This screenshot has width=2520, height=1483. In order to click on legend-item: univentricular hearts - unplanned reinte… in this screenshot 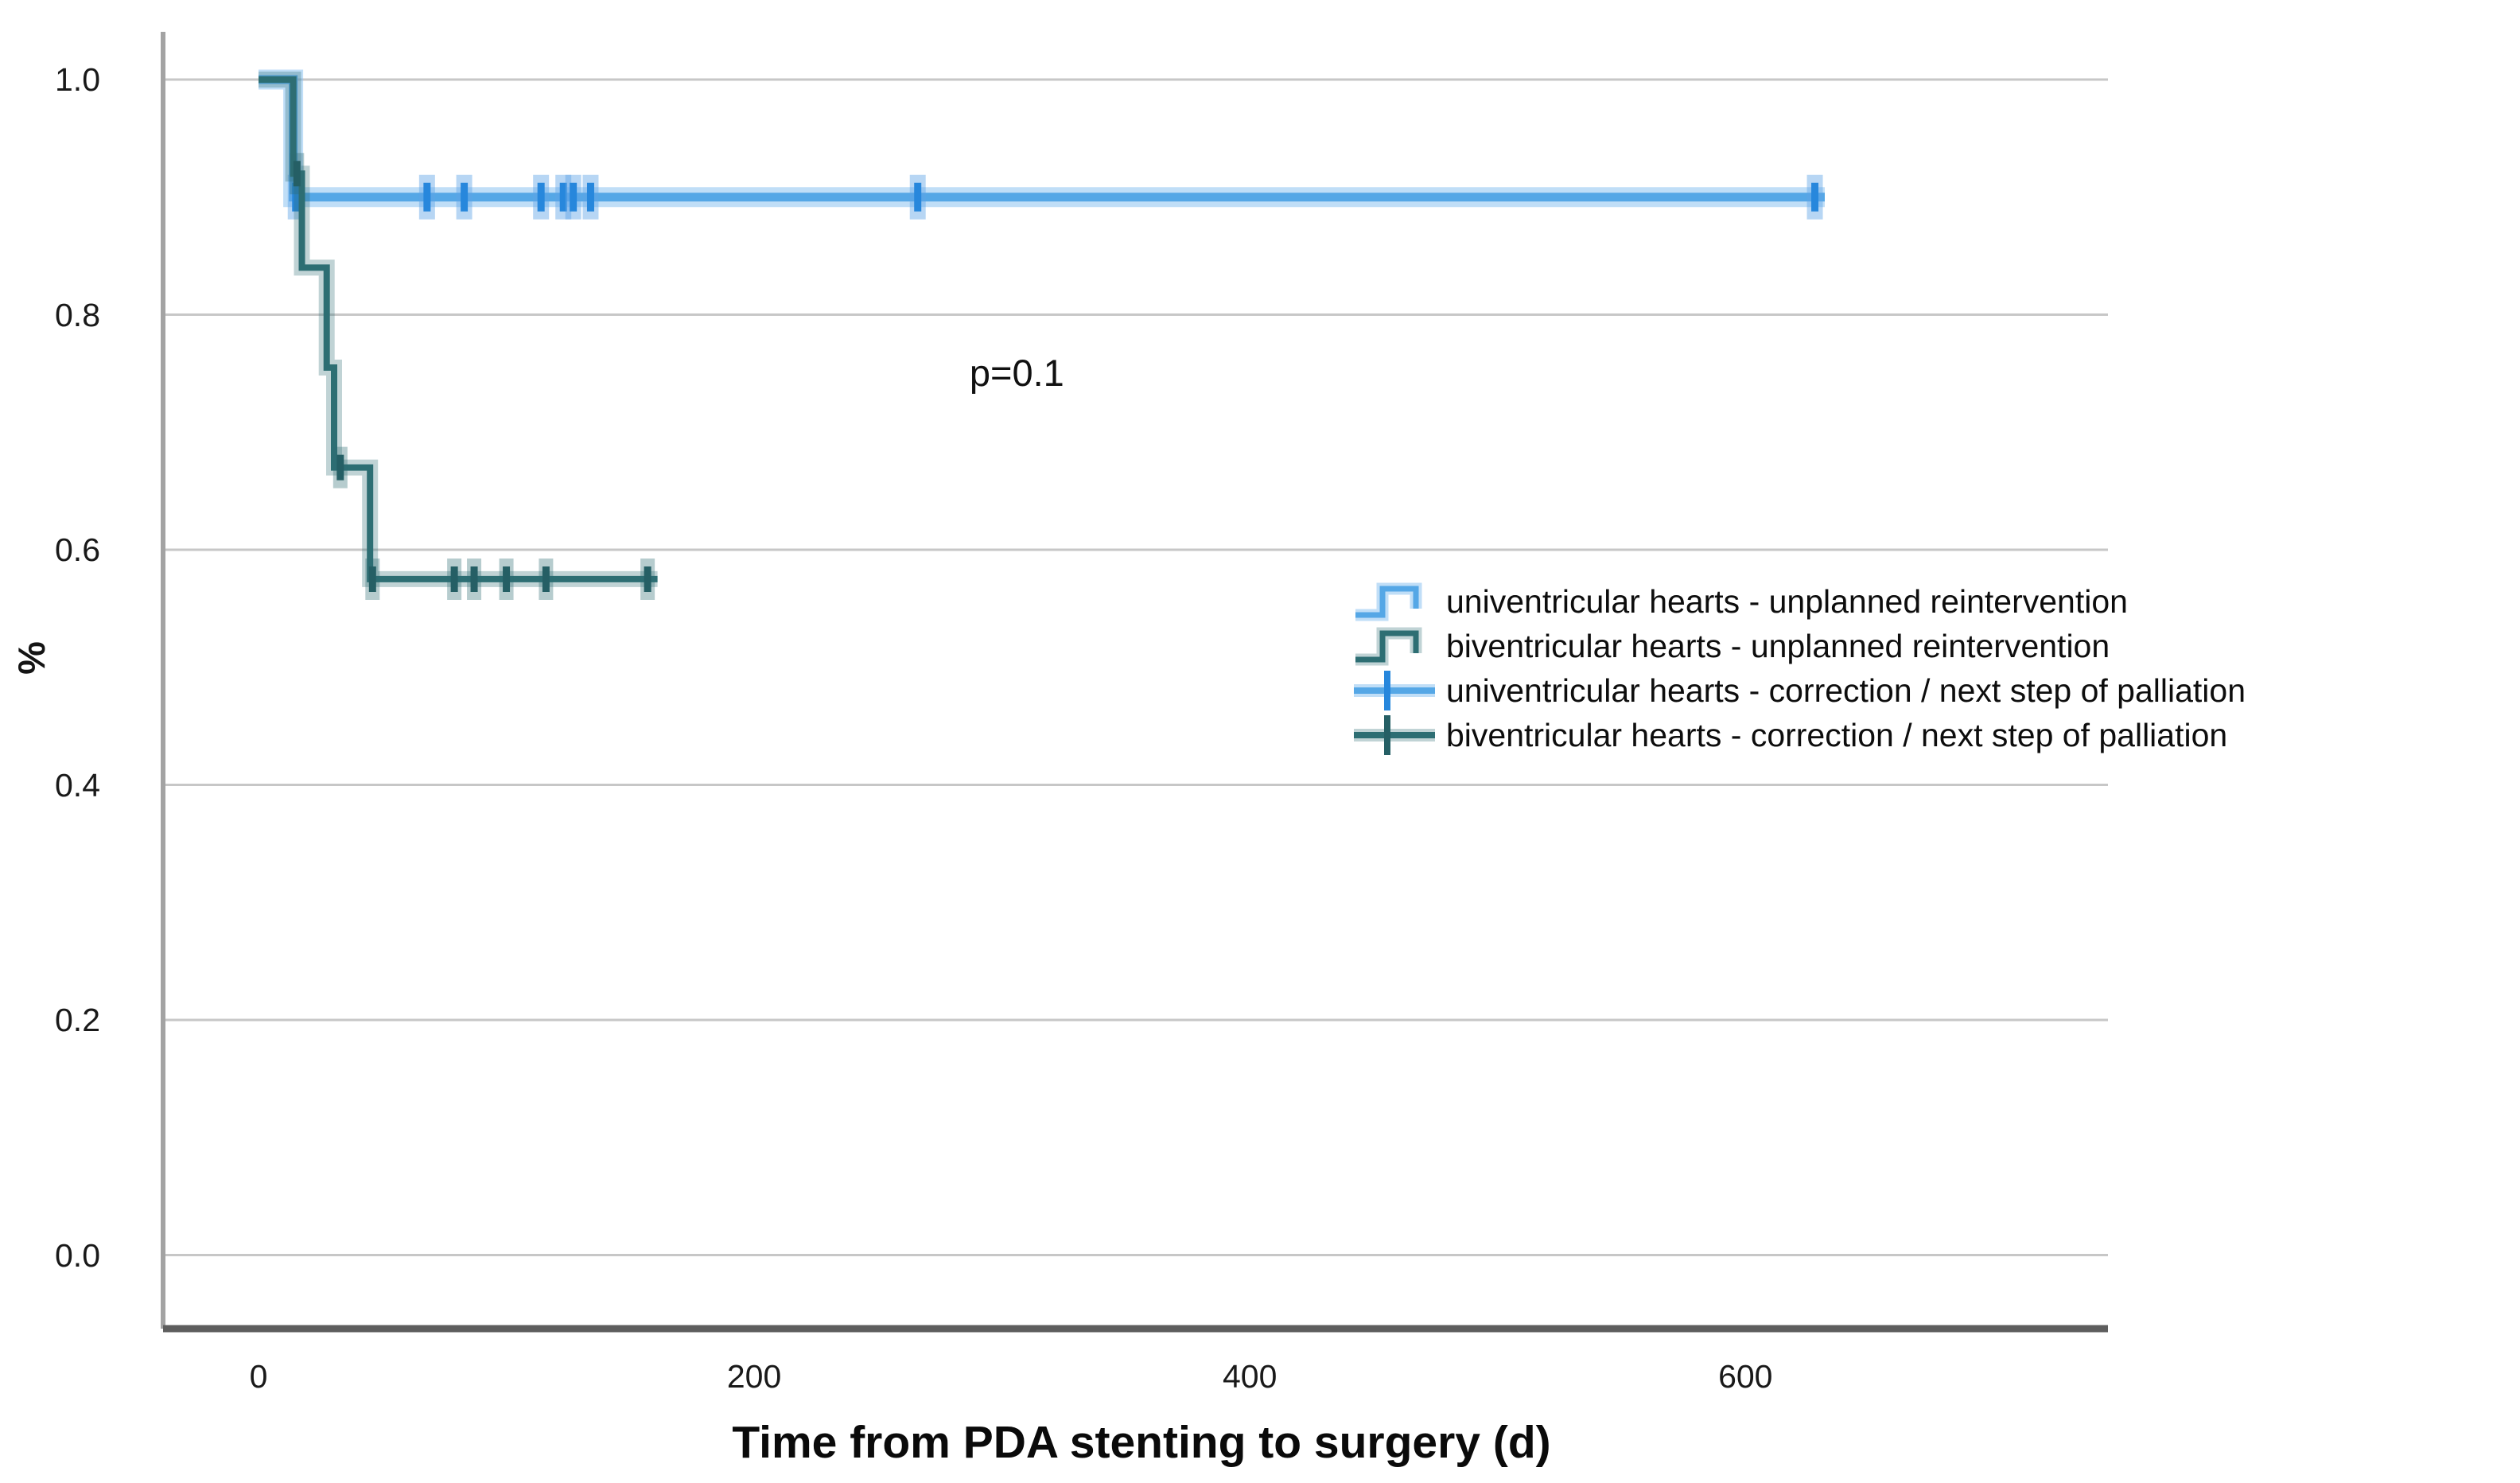, I will do `click(1936, 601)`.